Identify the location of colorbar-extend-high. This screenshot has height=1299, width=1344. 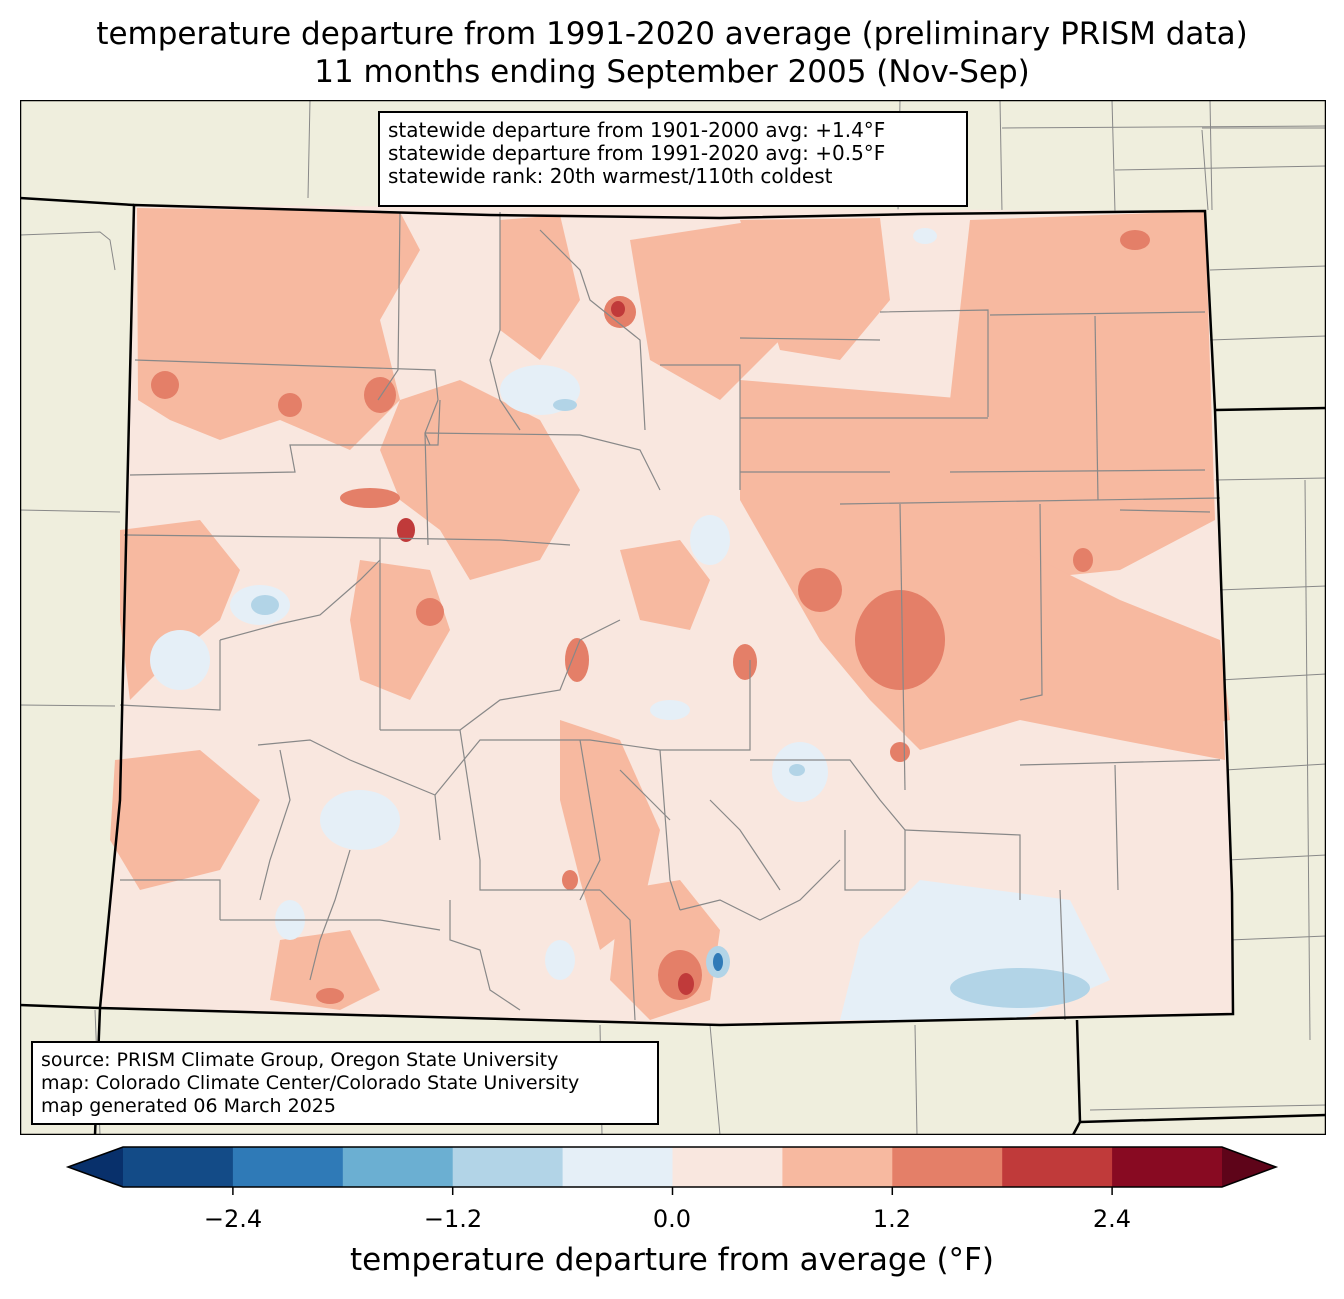
(1249, 1167).